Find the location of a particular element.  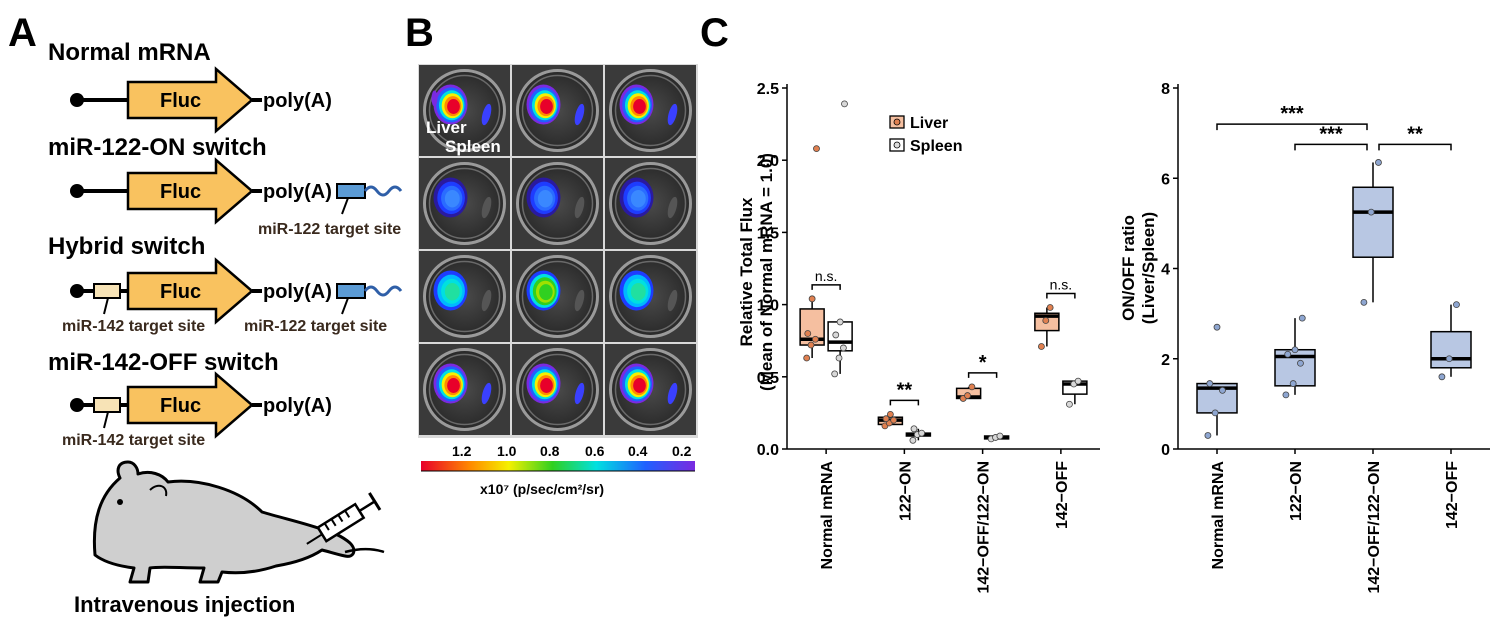

mir142-site-label: miR-142 target site is located at coordinates (133, 440).